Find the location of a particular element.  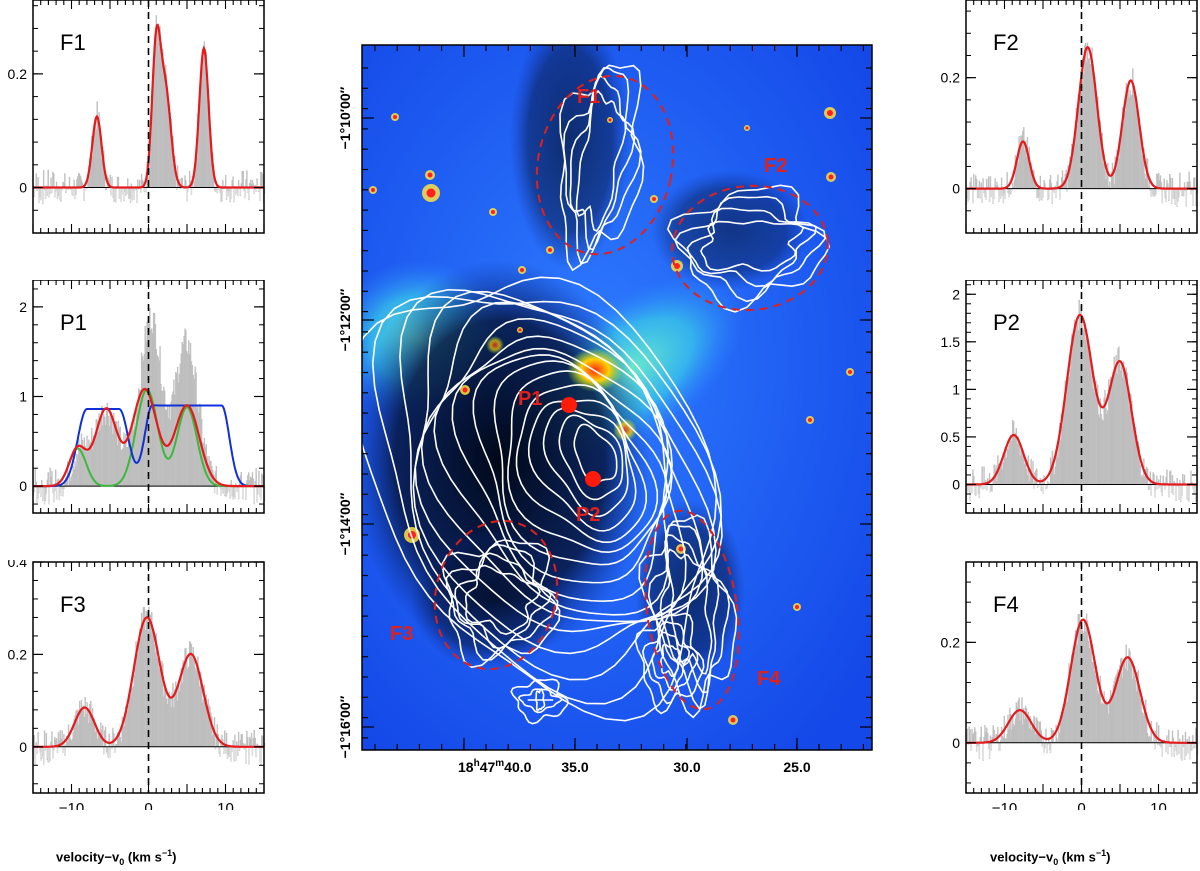

y-tick-label: 0.4 is located at coordinates (18, 565).